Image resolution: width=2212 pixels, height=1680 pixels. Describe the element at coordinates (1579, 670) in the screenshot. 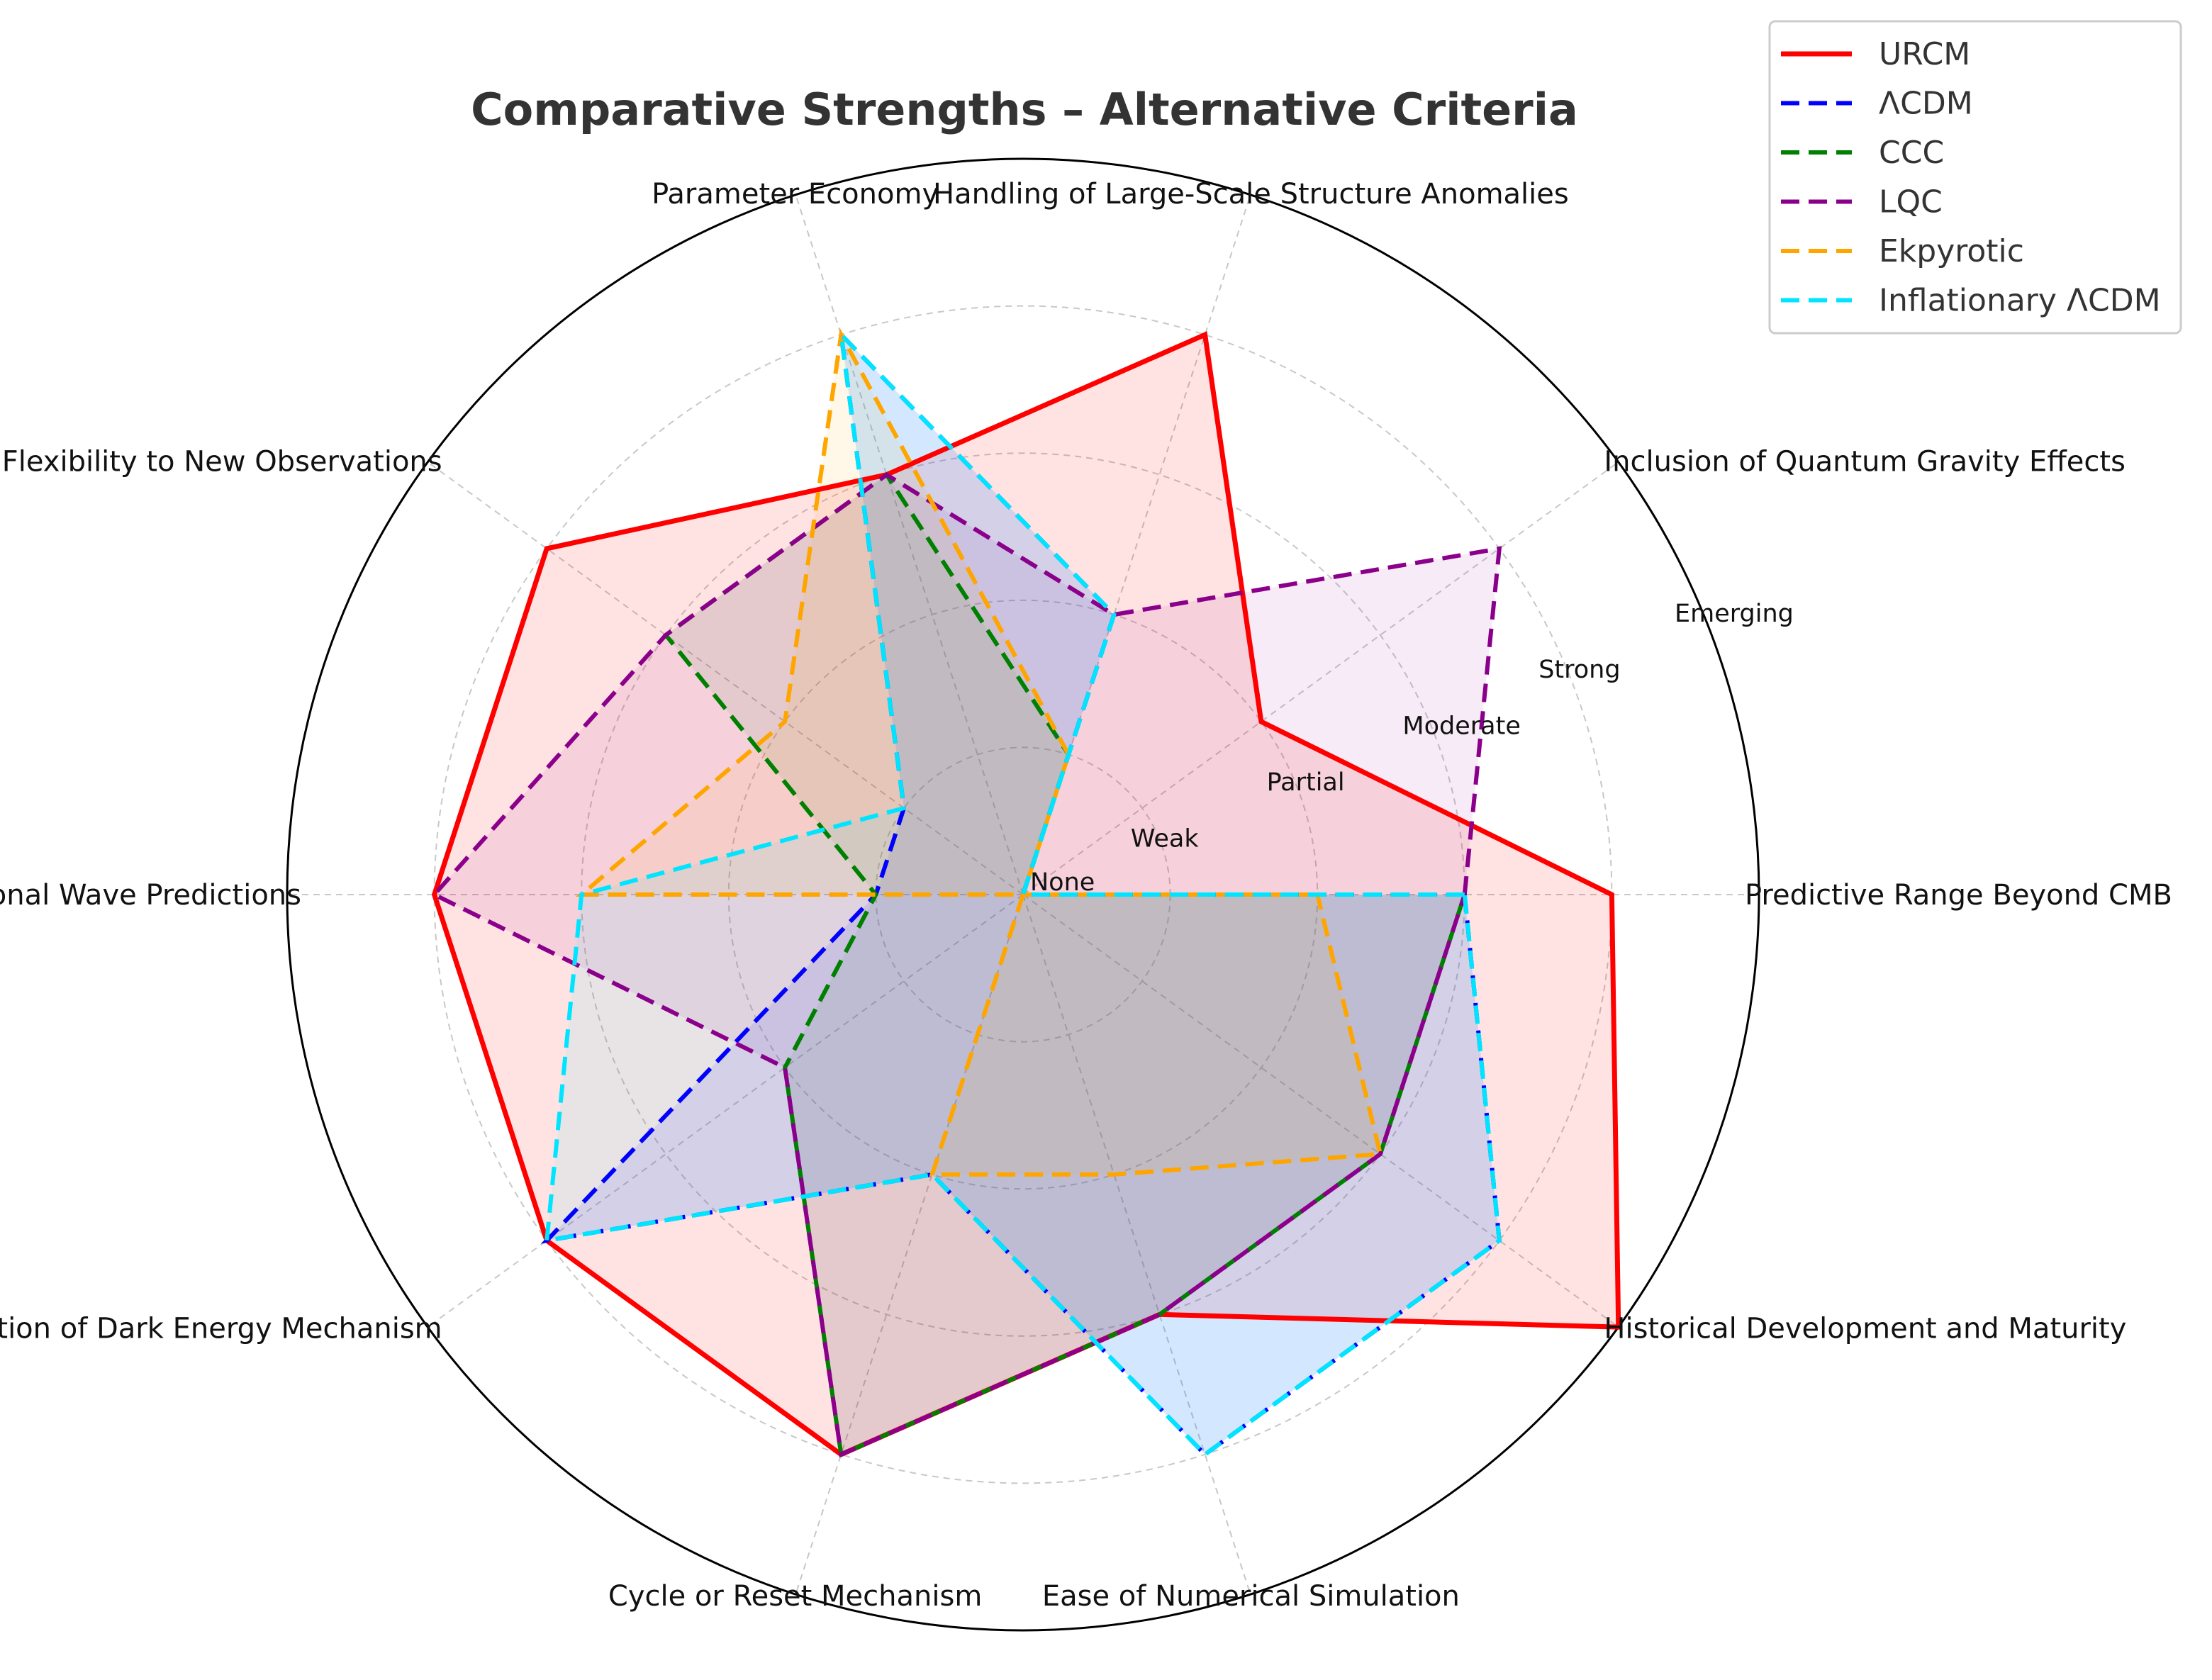

I see `ring-label: Strong` at that location.